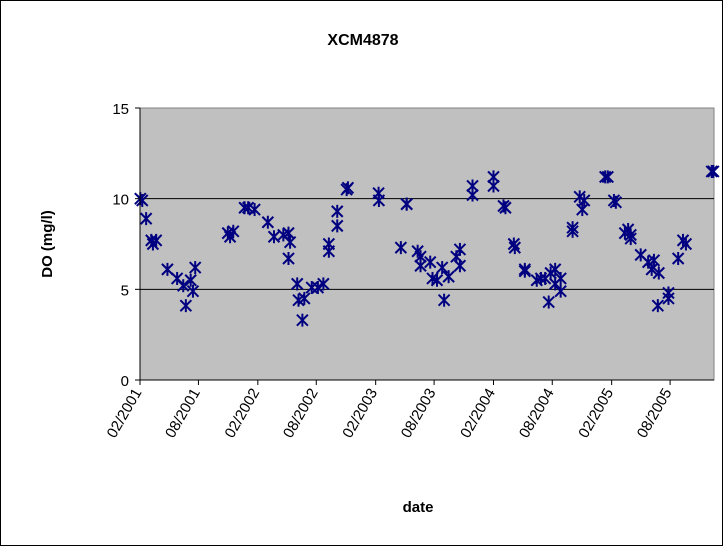 This screenshot has height=551, width=723. Describe the element at coordinates (120, 109) in the screenshot. I see `y-tick-label: 15` at that location.